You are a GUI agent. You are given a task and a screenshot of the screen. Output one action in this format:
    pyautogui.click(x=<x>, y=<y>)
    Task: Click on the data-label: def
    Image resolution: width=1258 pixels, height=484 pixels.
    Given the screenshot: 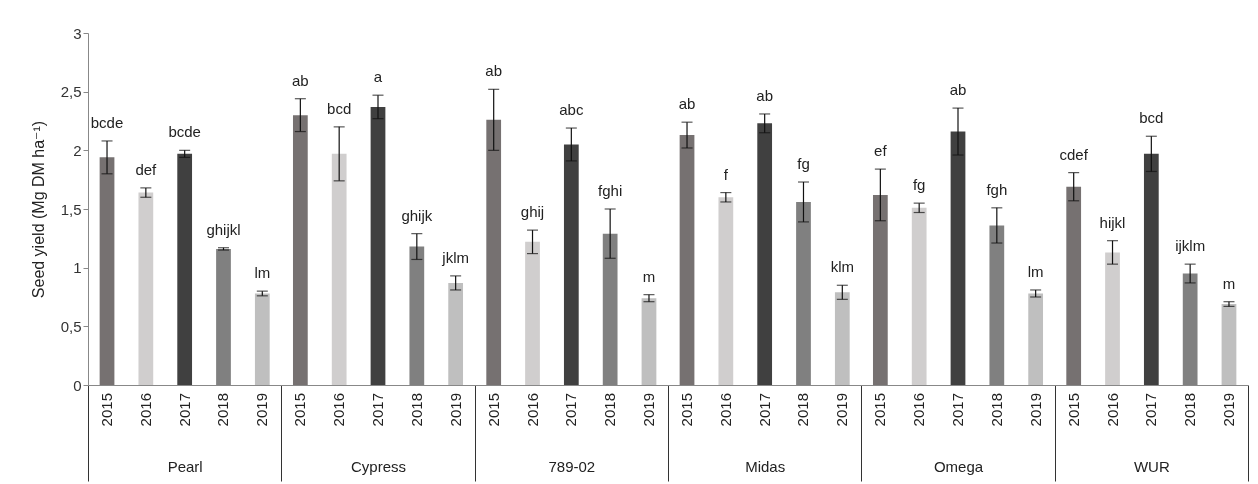 What is the action you would take?
    pyautogui.click(x=146, y=169)
    